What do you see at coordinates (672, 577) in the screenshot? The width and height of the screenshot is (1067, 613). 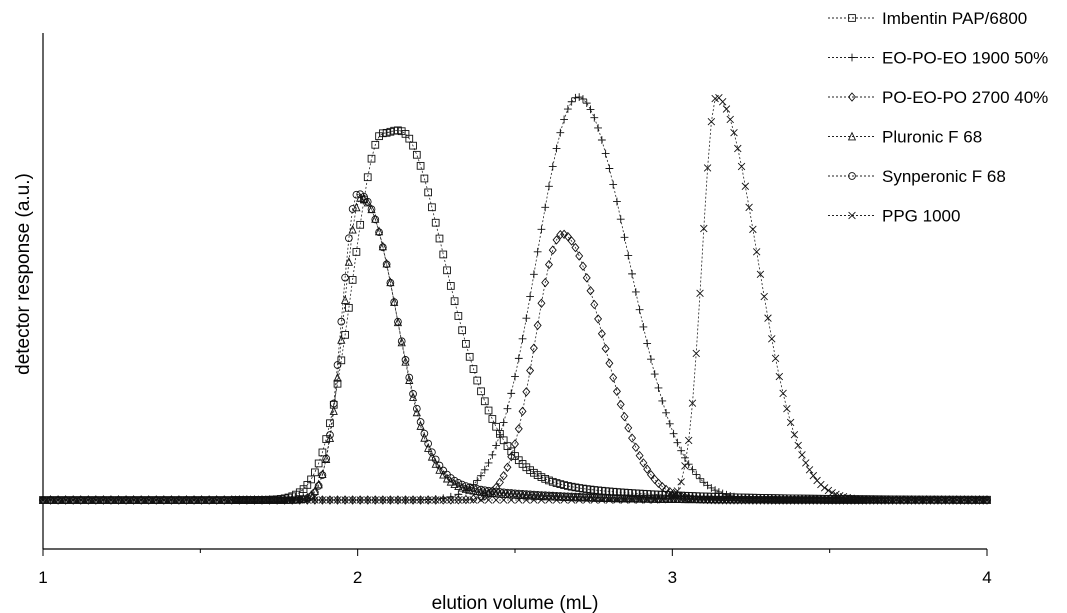 I see `x-tick-label: 3` at bounding box center [672, 577].